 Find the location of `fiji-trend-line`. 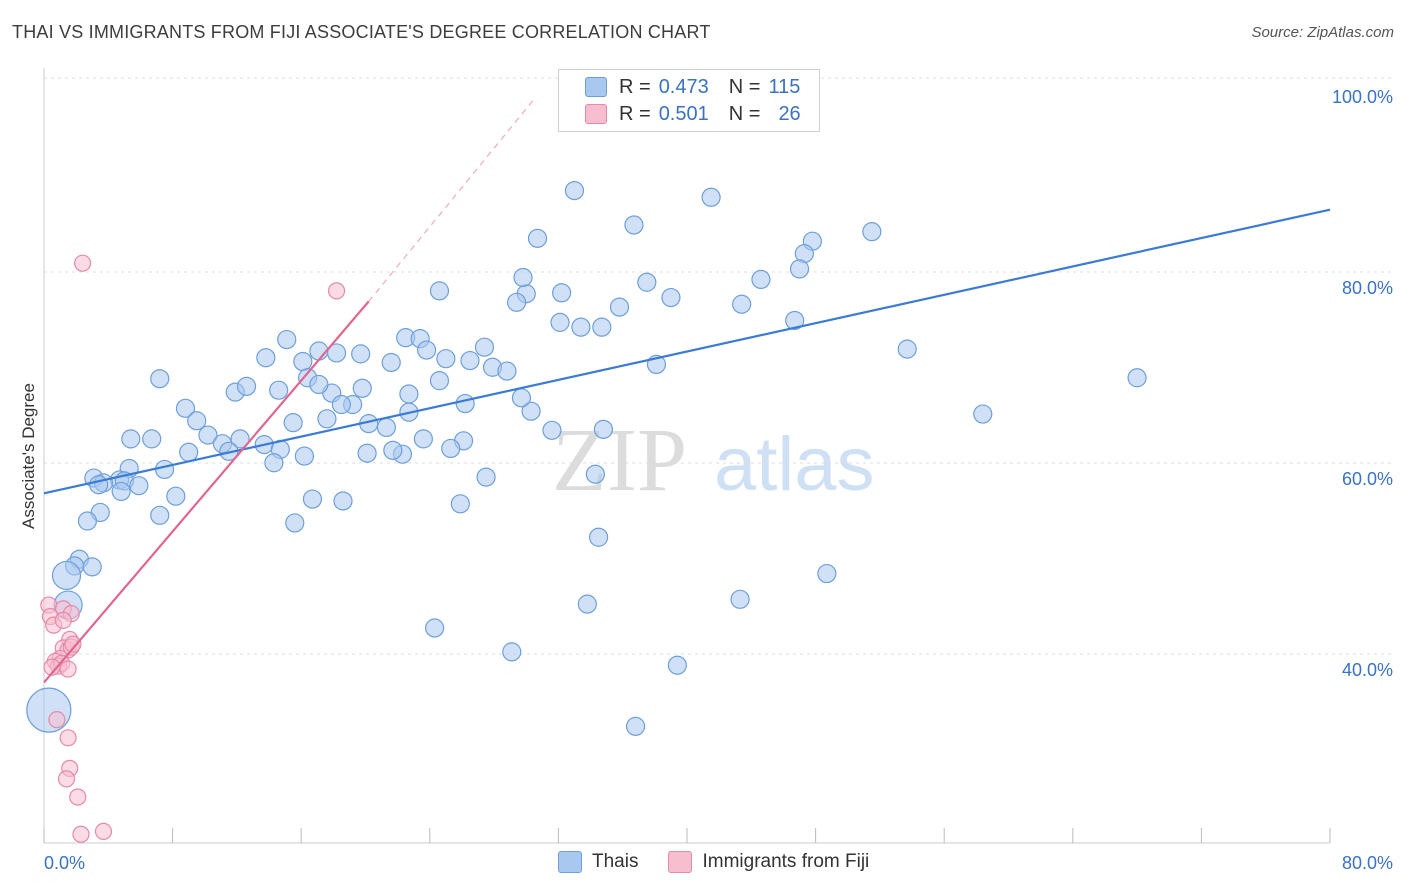

fiji-trend-line is located at coordinates (206, 492).